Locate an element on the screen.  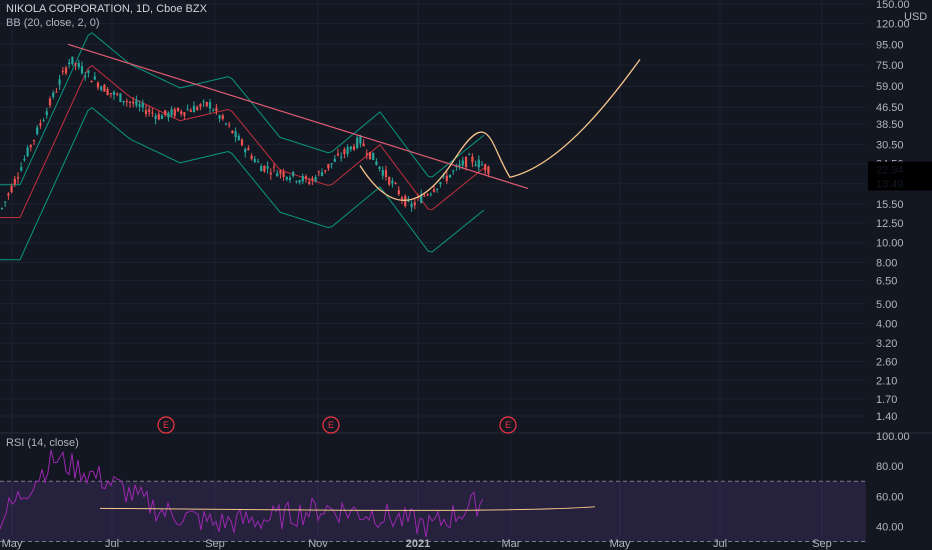
price-tick-label: 1.70 is located at coordinates (886, 400).